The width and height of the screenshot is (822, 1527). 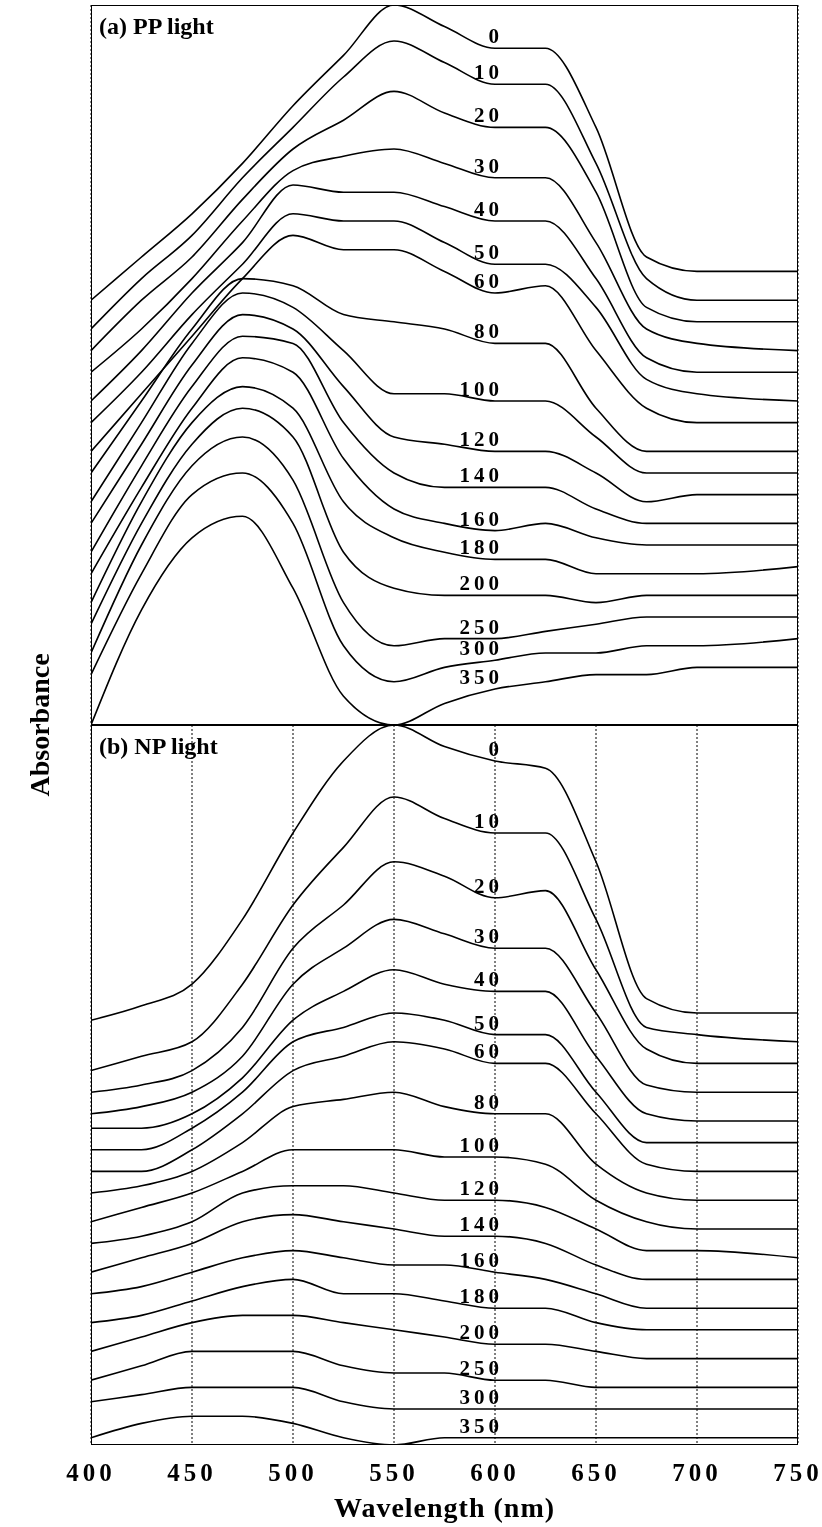 What do you see at coordinates (444, 1508) in the screenshot?
I see `x-axis-title: Wavelength (nm)` at bounding box center [444, 1508].